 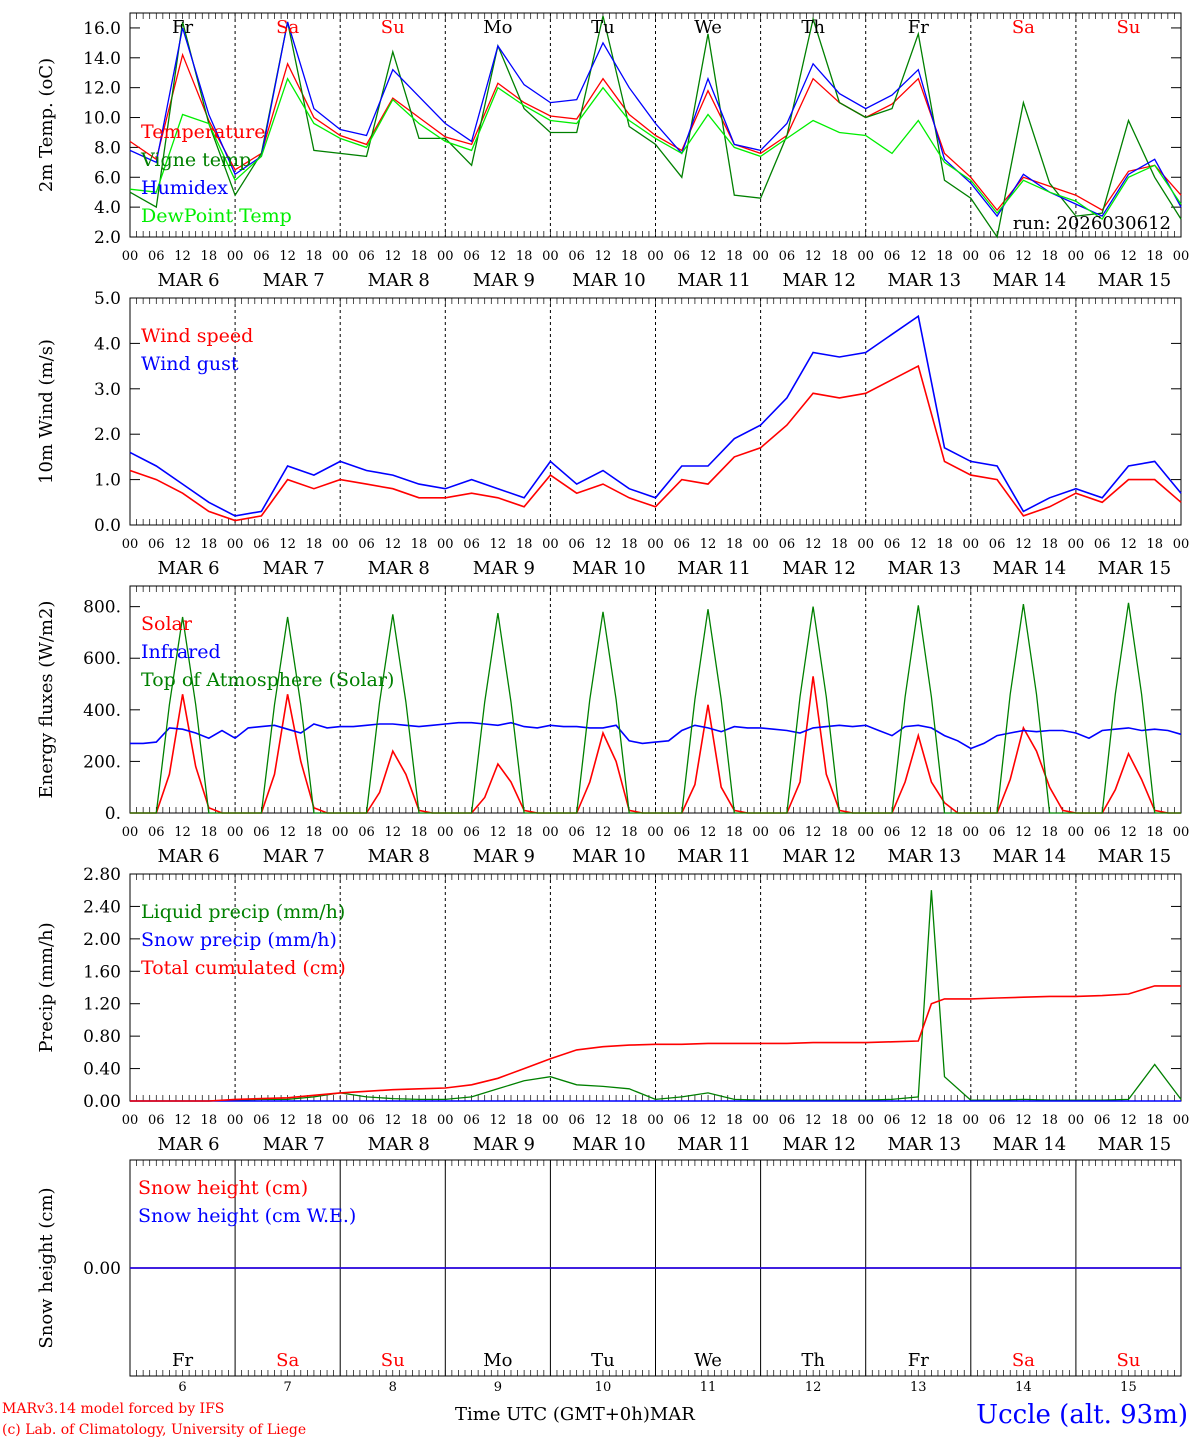 I want to click on day-name: Sa, so click(x=287, y=27).